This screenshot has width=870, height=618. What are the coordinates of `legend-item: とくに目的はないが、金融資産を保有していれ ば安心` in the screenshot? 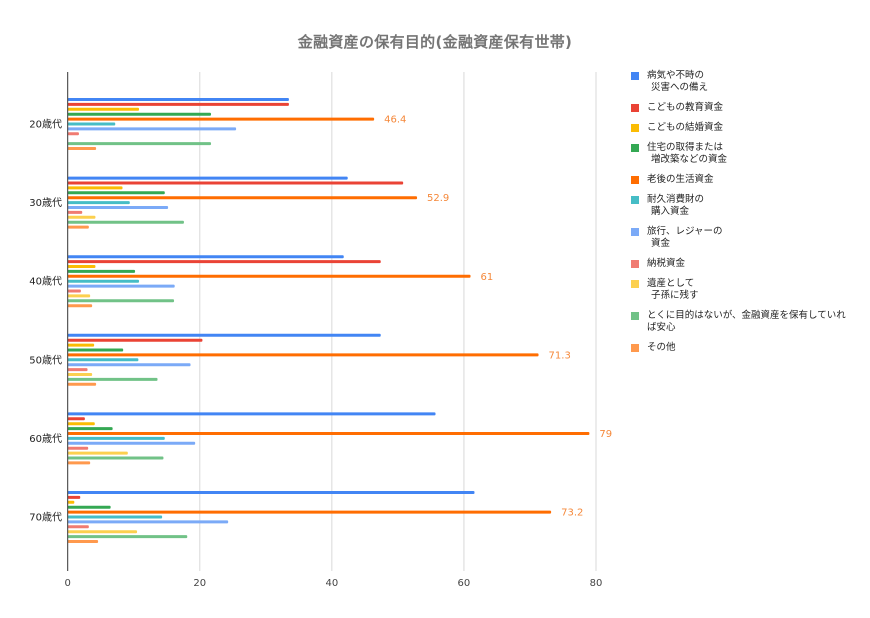 It's located at (738, 322).